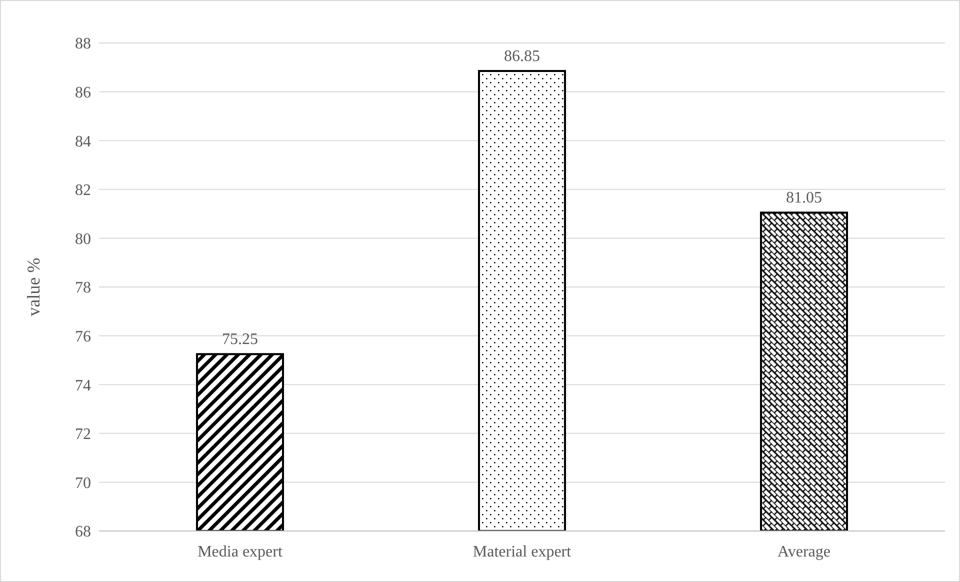 Image resolution: width=960 pixels, height=582 pixels. What do you see at coordinates (83, 191) in the screenshot?
I see `y-tick-label: 82` at bounding box center [83, 191].